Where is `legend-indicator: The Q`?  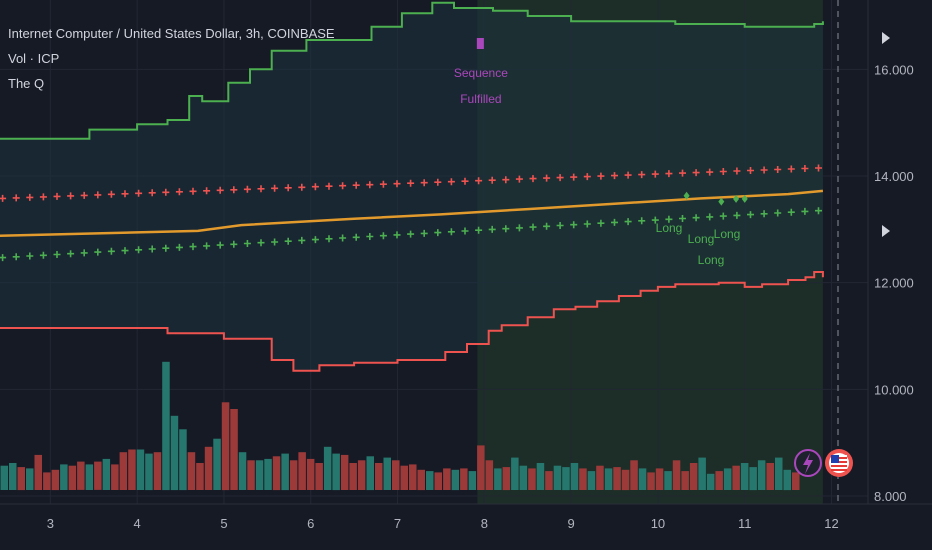
legend-indicator: The Q is located at coordinates (26, 83).